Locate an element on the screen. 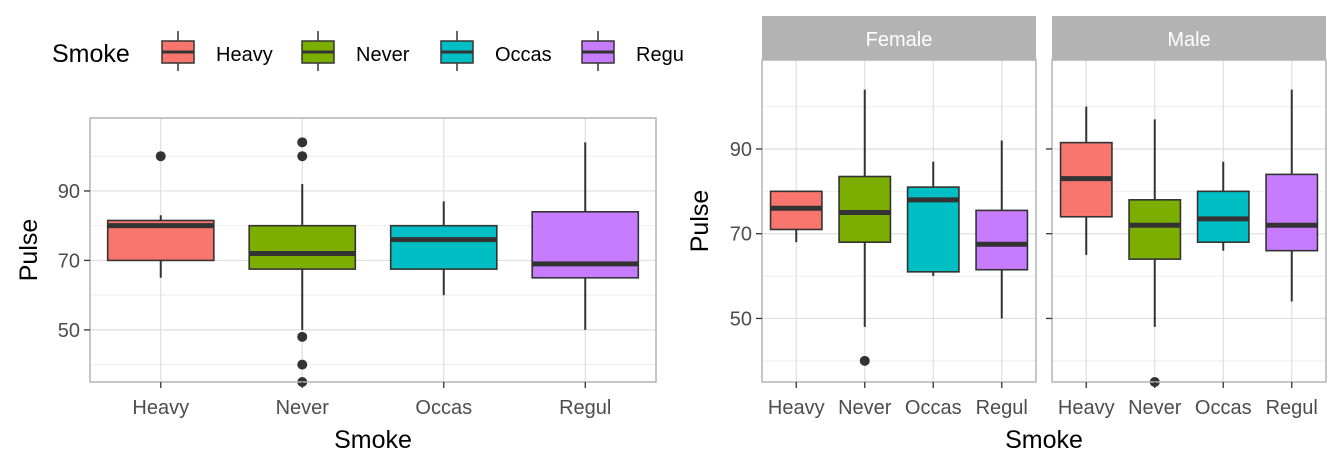 The image size is (1344, 470). right-x-axis-title: Smoke is located at coordinates (1044, 440).